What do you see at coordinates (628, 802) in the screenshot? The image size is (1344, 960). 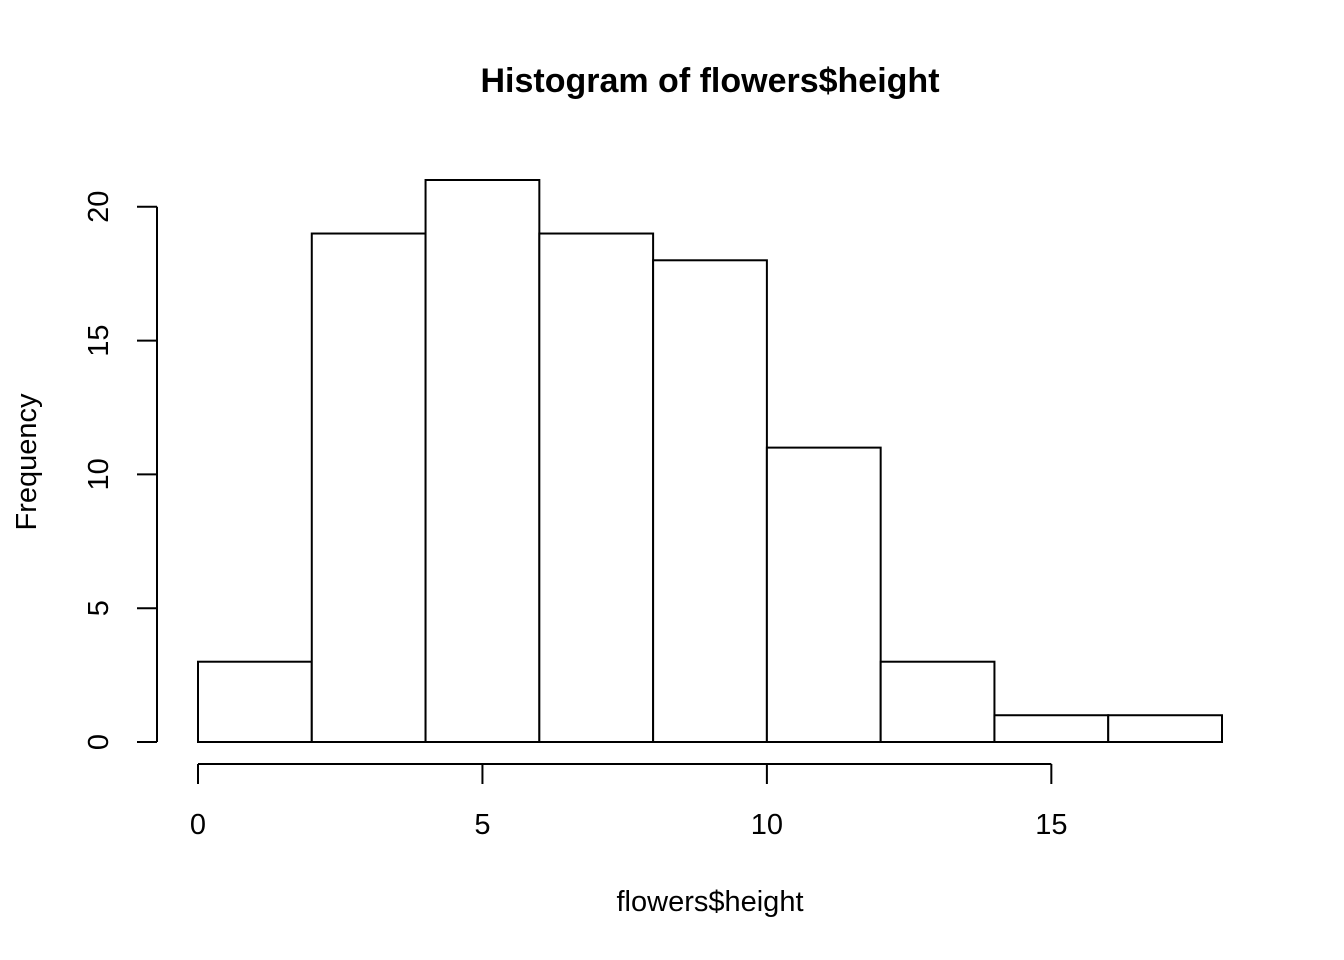 I see `x-axis: 0 5 10 15` at bounding box center [628, 802].